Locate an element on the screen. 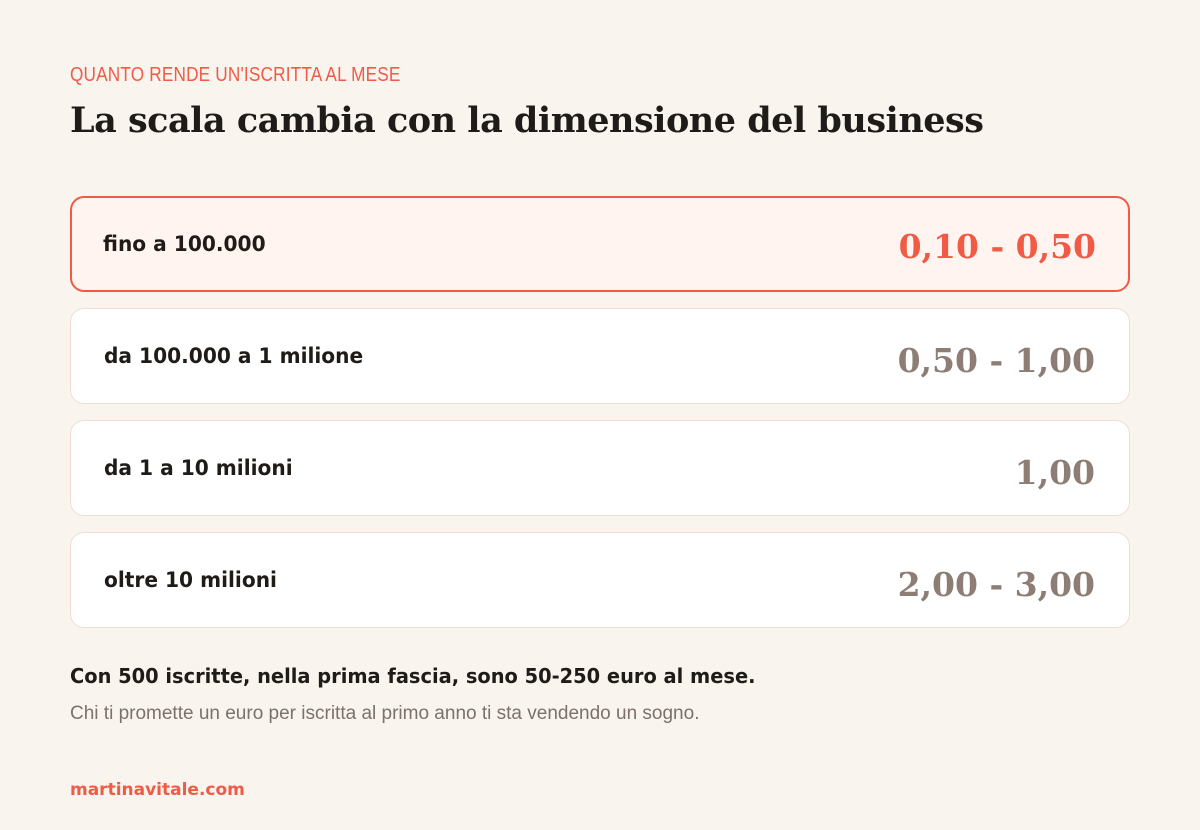  tier-value: 1,00 is located at coordinates (1054, 472).